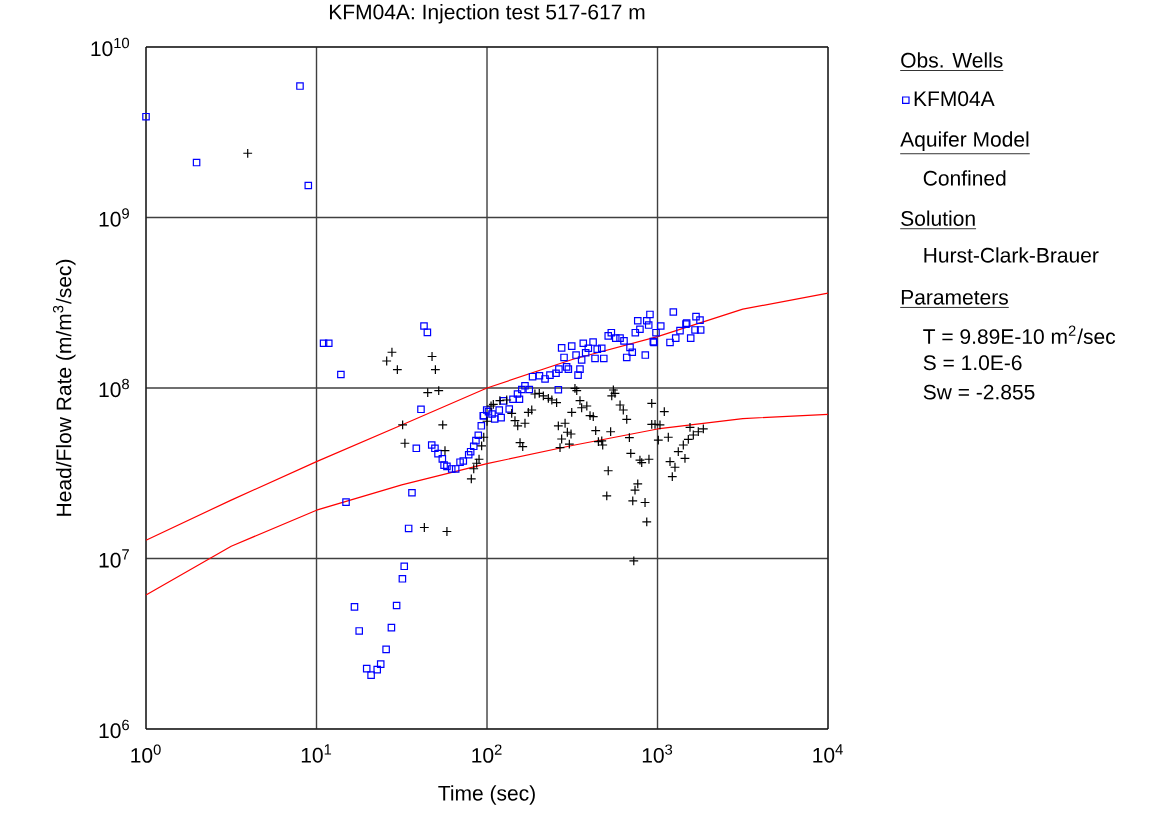 Image resolution: width=1171 pixels, height=816 pixels. What do you see at coordinates (954, 99) in the screenshot?
I see `legend-label: KFM04A` at bounding box center [954, 99].